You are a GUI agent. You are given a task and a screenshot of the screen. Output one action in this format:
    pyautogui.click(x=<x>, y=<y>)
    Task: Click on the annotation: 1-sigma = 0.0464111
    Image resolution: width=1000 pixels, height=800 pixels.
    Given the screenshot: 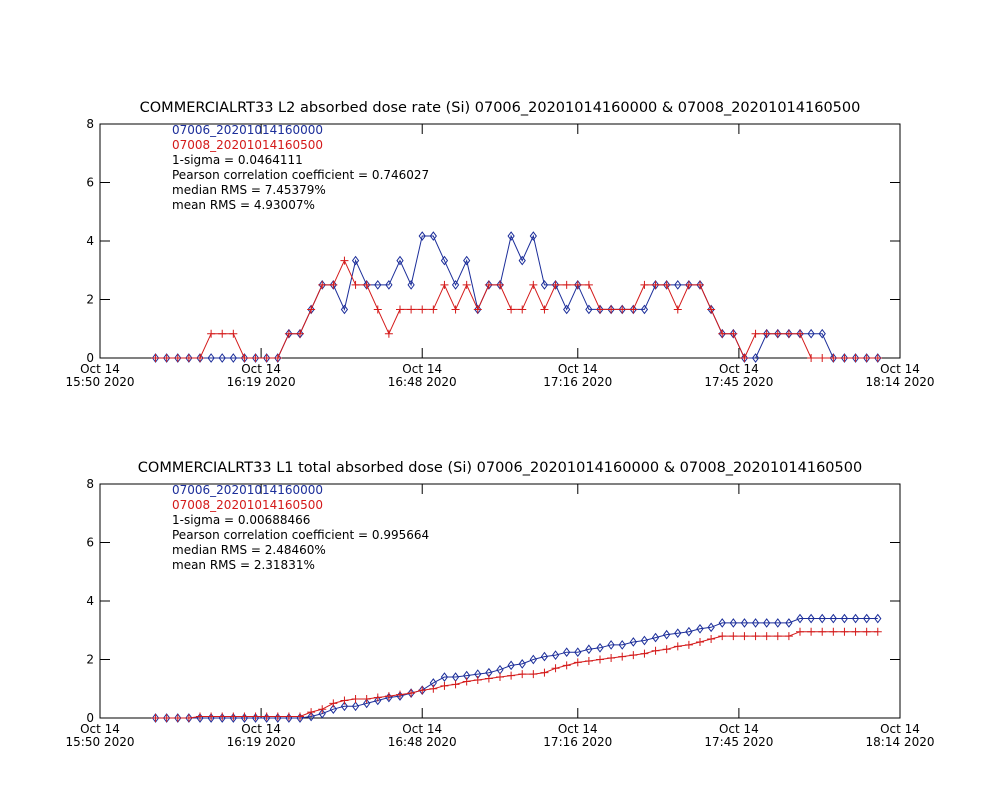 What is the action you would take?
    pyautogui.click(x=237, y=160)
    